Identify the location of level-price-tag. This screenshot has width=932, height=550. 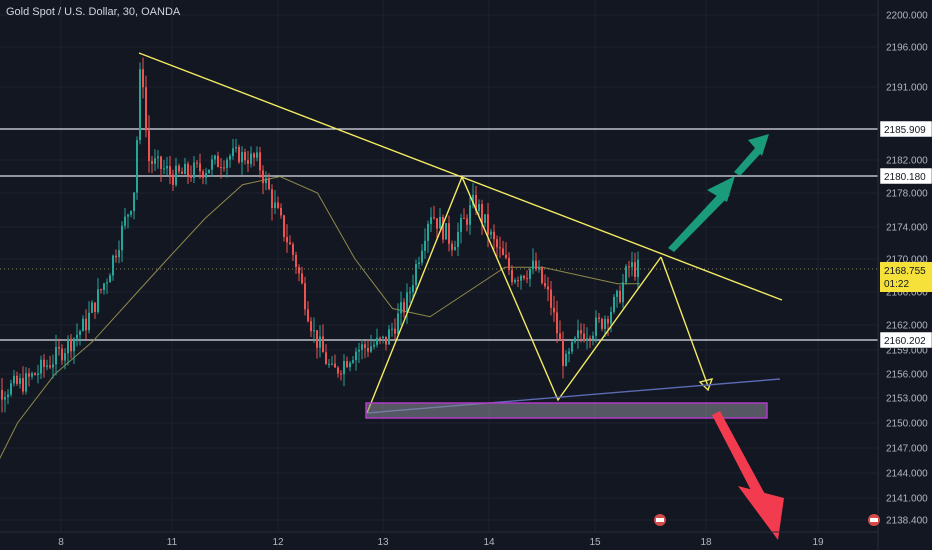
(905, 129).